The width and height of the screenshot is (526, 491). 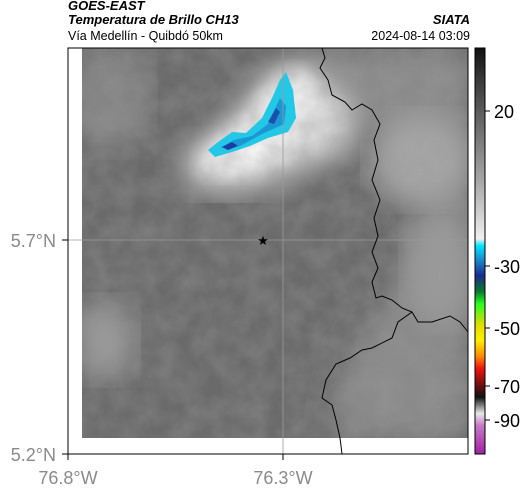 What do you see at coordinates (252, 114) in the screenshot?
I see `cold-cloud-region` at bounding box center [252, 114].